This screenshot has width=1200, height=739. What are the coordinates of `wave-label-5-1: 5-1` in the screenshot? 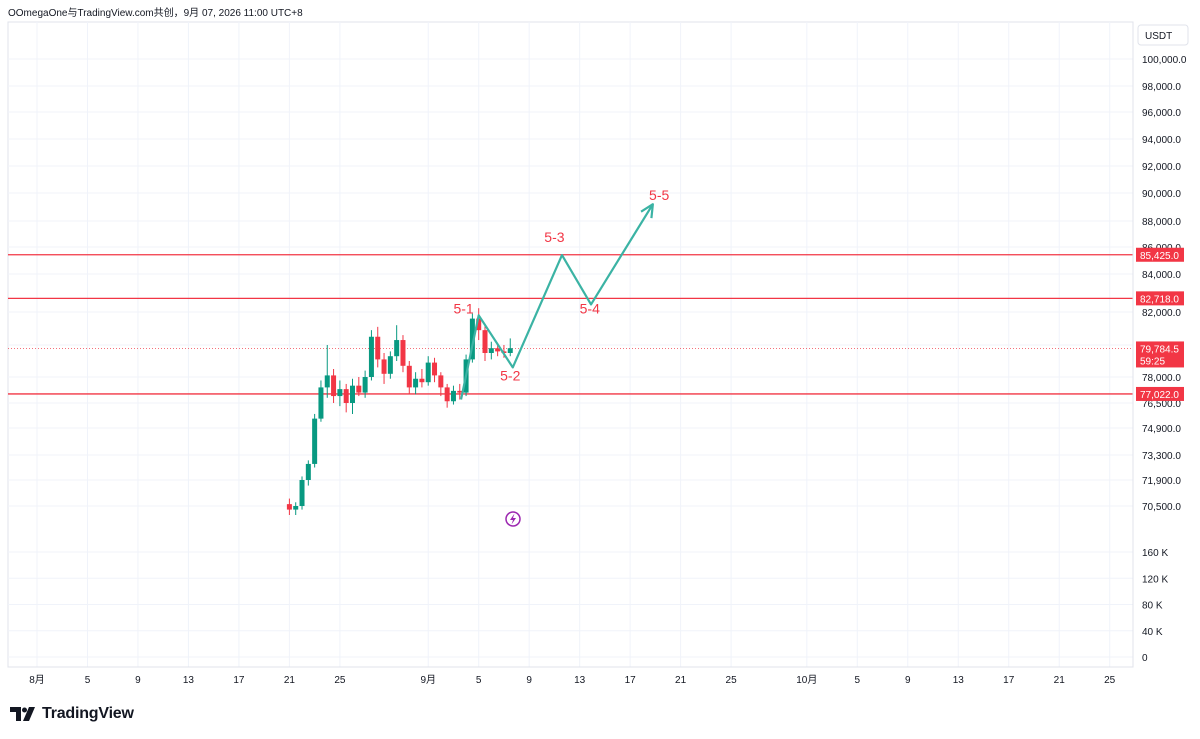 It's located at (463, 309).